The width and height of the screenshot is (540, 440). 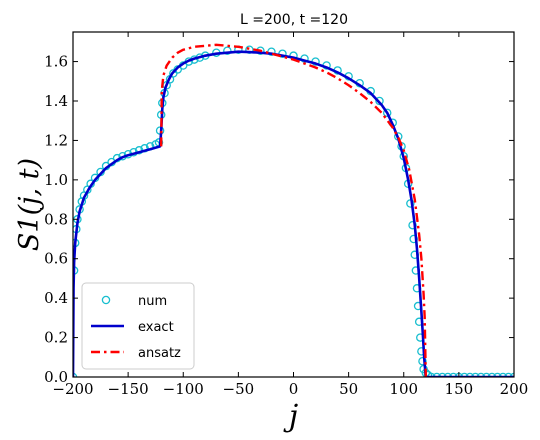 What do you see at coordinates (159, 353) in the screenshot?
I see `legend-ansatz-label: ansatz` at bounding box center [159, 353].